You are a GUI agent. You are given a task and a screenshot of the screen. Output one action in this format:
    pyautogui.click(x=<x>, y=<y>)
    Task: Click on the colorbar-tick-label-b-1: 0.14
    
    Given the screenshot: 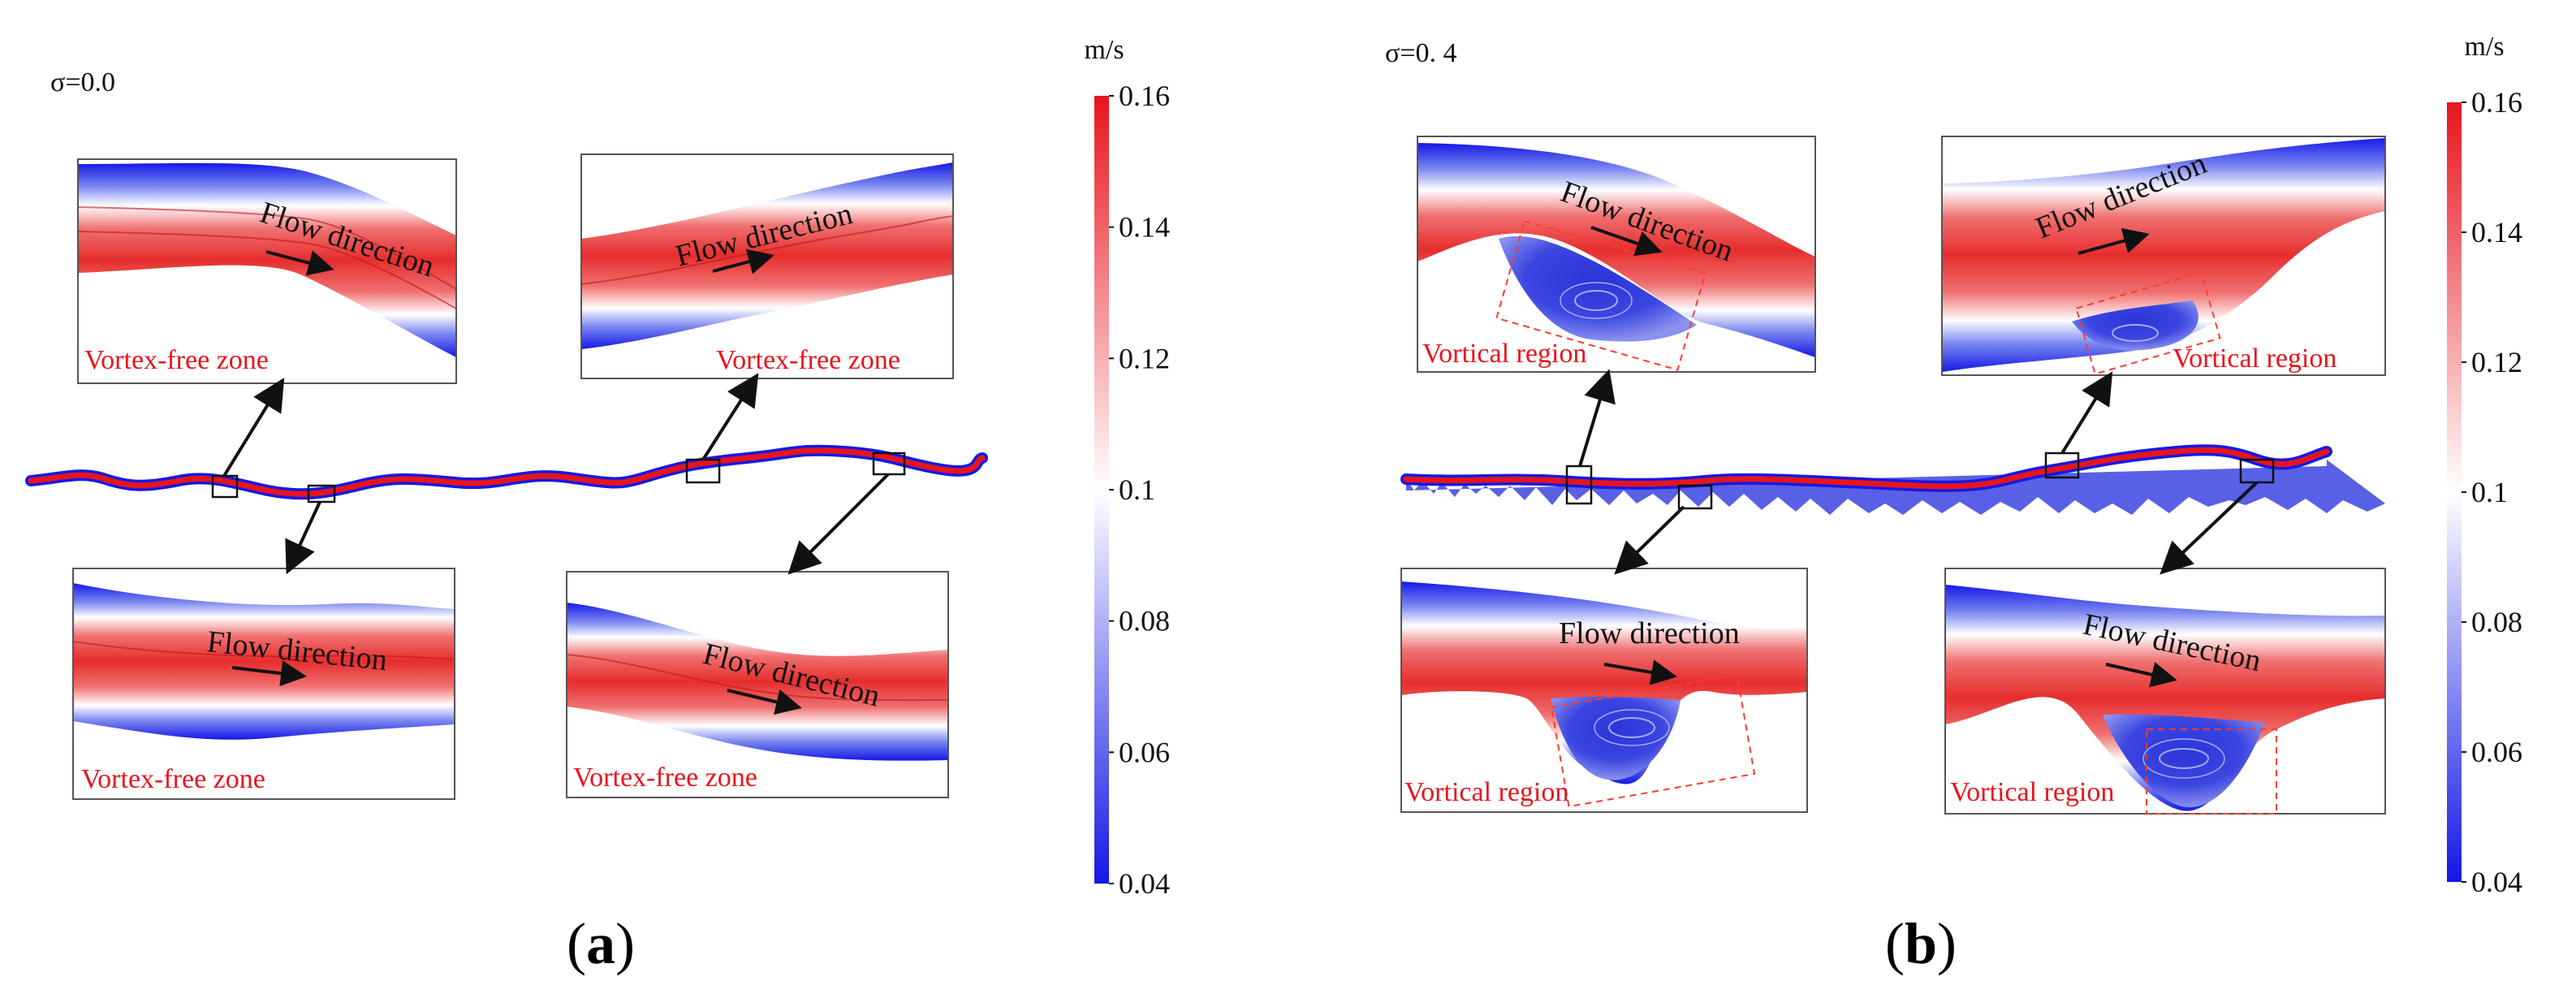 What is the action you would take?
    pyautogui.click(x=2496, y=232)
    